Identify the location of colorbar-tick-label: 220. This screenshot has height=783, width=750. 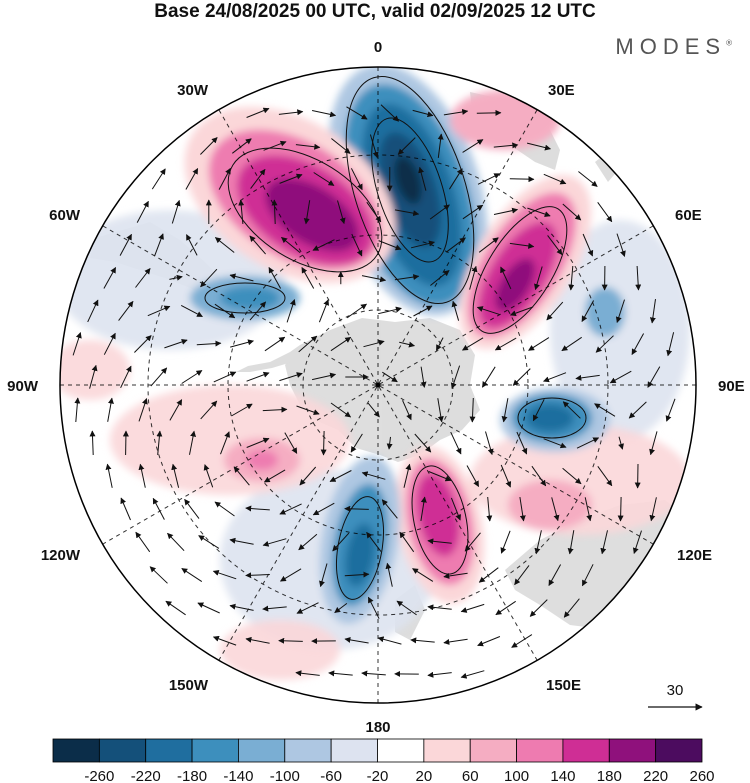
(655, 775).